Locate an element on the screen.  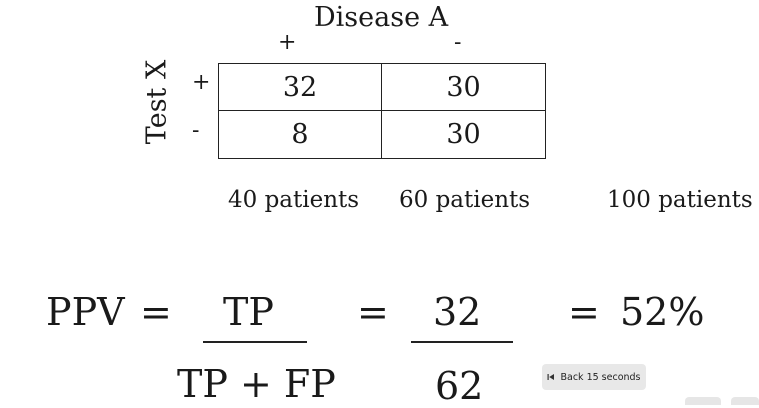
formula-value-denominator: 62 is located at coordinates (459, 386).